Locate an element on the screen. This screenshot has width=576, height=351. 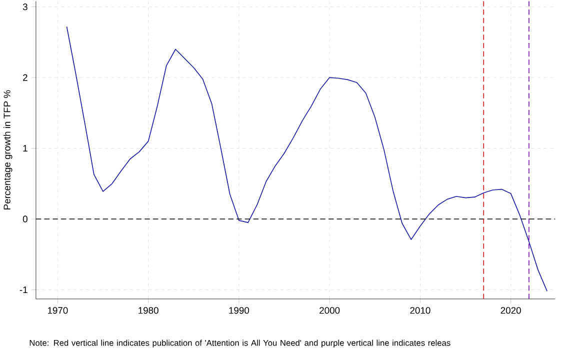
x-tick-label: 1970 is located at coordinates (58, 310).